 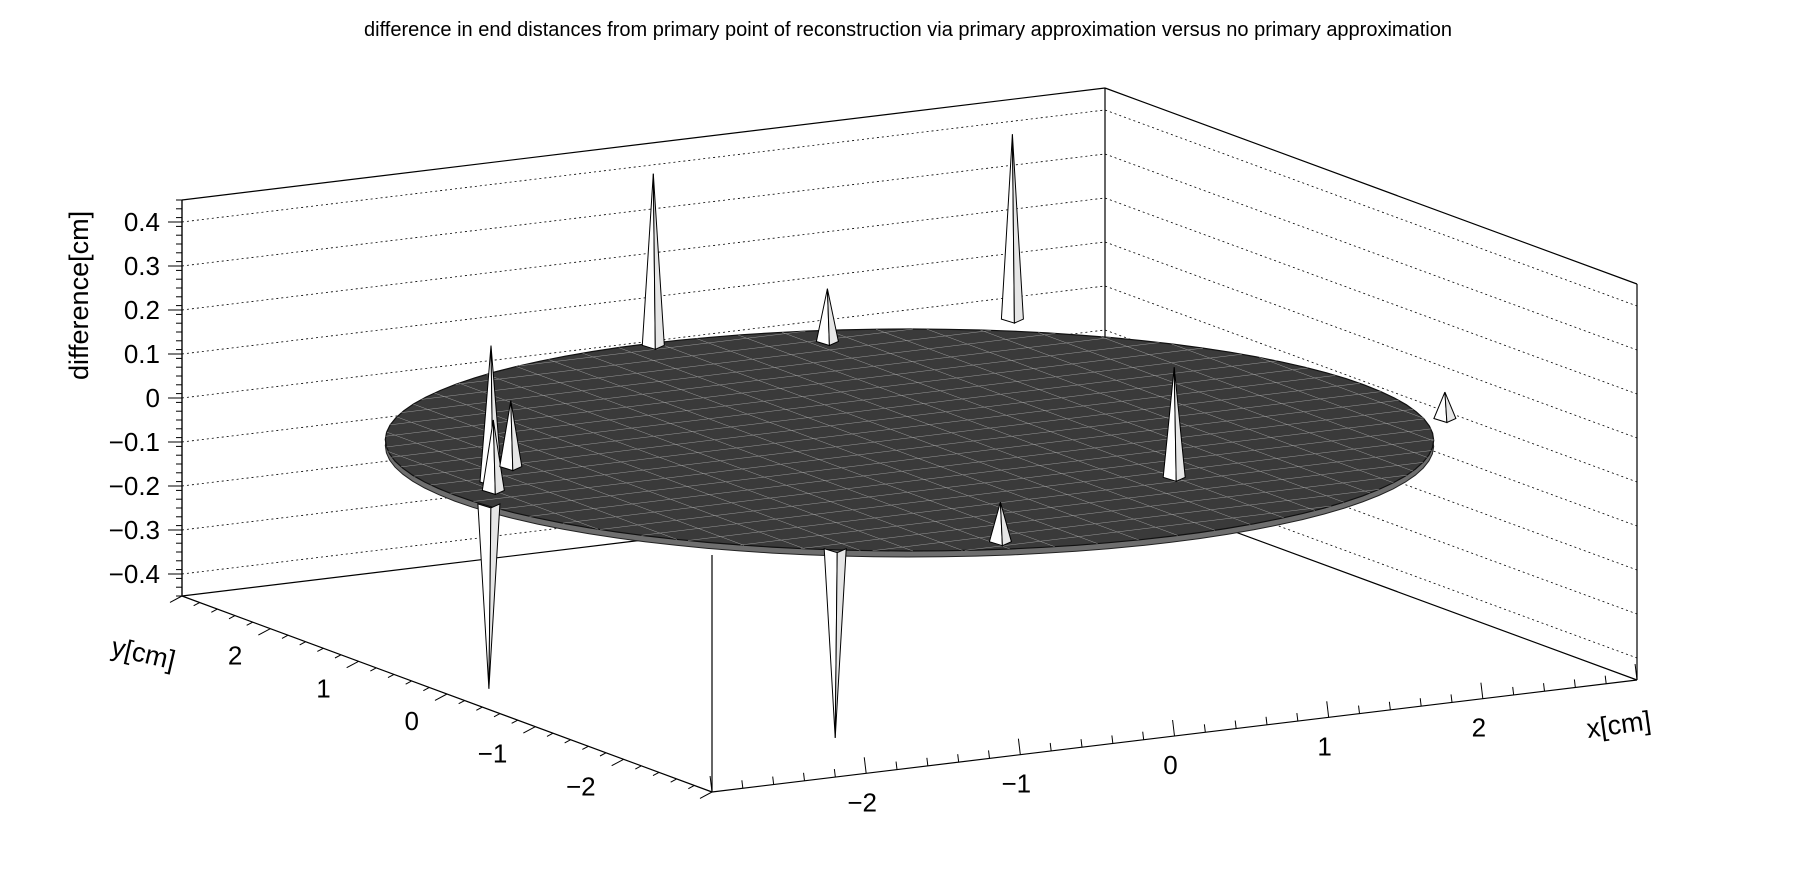 What do you see at coordinates (134, 574) in the screenshot?
I see `z-tick-label: −0.4` at bounding box center [134, 574].